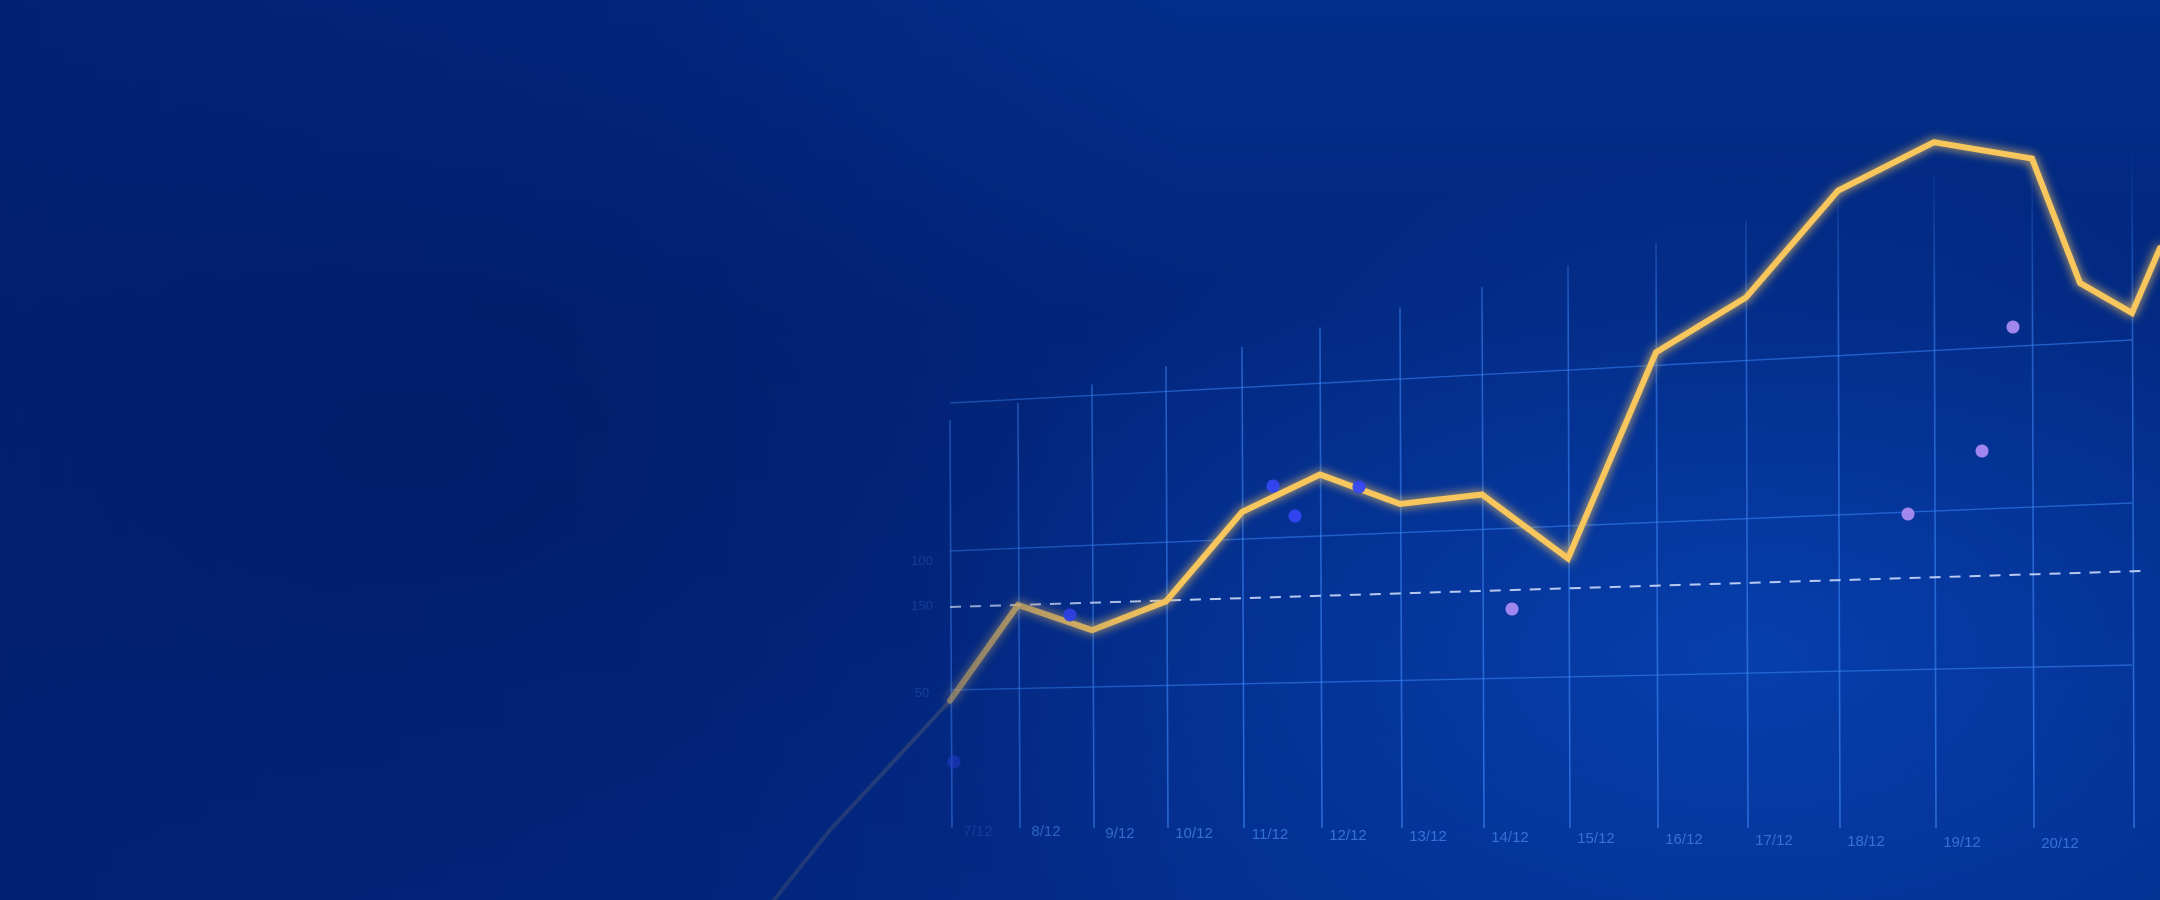 Image resolution: width=2160 pixels, height=900 pixels. Describe the element at coordinates (1596, 838) in the screenshot. I see `x-tick-label: 15/12` at that location.